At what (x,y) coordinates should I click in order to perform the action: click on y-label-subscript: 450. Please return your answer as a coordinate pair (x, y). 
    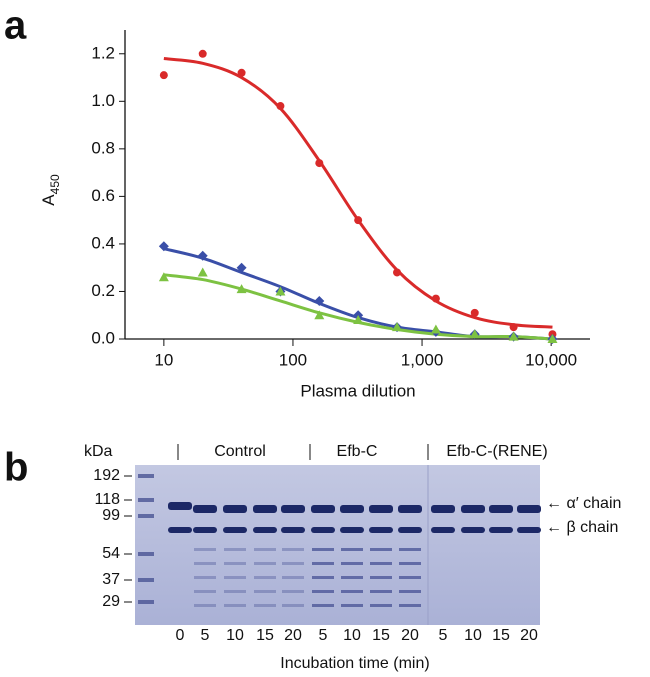
    Looking at the image, I should click on (55, 184).